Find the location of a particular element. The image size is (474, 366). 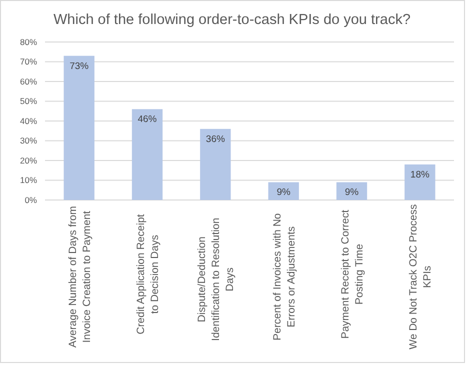

y-tick-label: 10% is located at coordinates (29, 180).